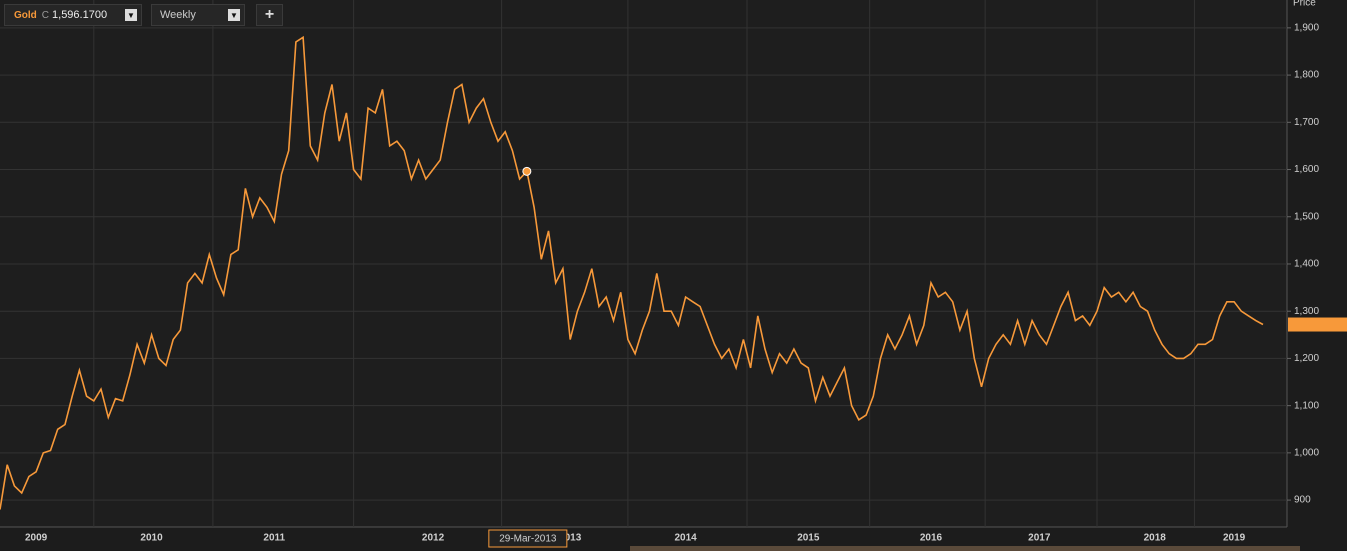 The width and height of the screenshot is (1347, 551). I want to click on instrument-box: Gold C 1,596.1700 ▼, so click(73, 15).